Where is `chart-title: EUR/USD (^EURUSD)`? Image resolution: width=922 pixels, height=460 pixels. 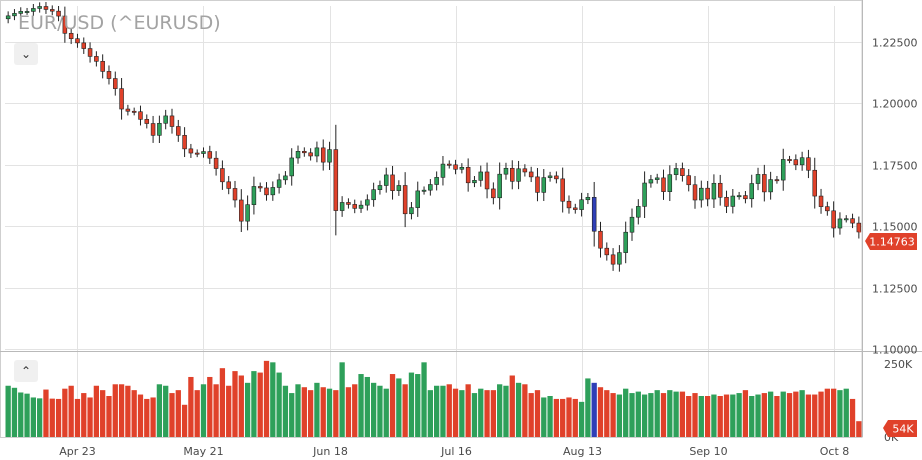
chart-title: EUR/USD (^EURUSD) is located at coordinates (119, 23).